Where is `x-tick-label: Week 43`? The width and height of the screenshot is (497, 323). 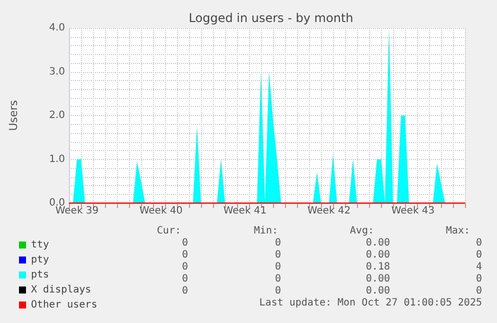
x-tick-label: Week 43 is located at coordinates (413, 211).